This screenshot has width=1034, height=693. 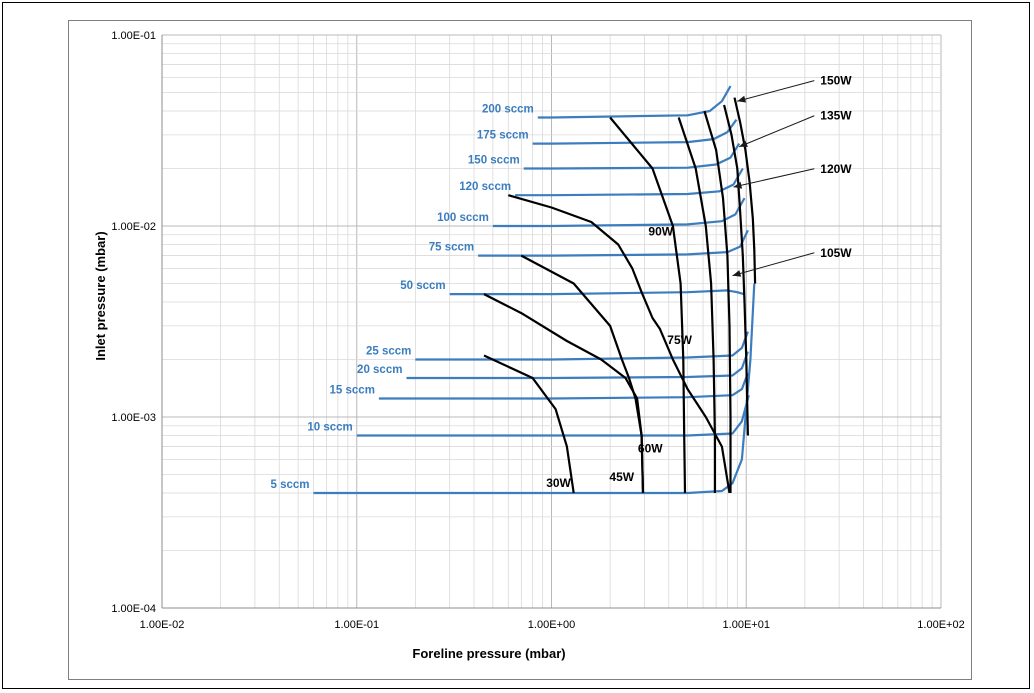 I want to click on y-axis-title: Inlet pressure (mbar), so click(x=100, y=295).